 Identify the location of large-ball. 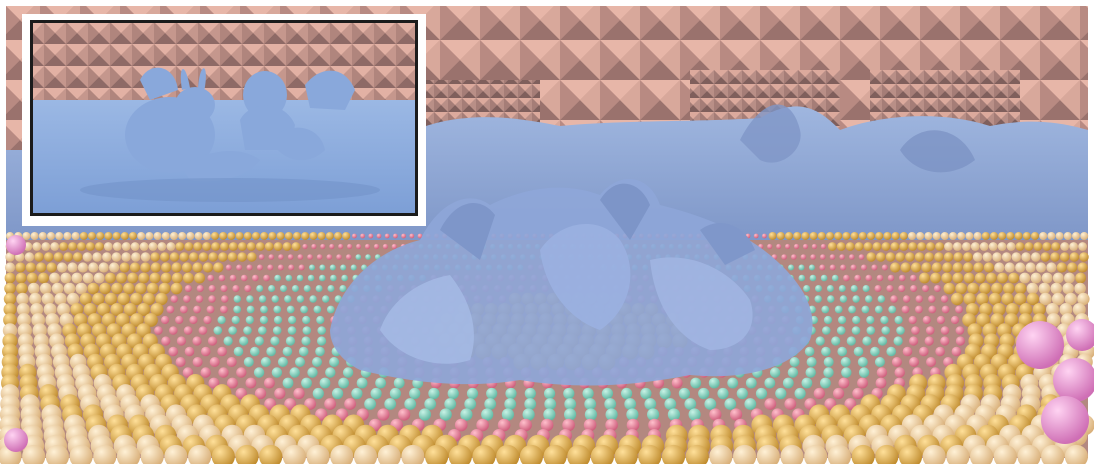
(1073, 380).